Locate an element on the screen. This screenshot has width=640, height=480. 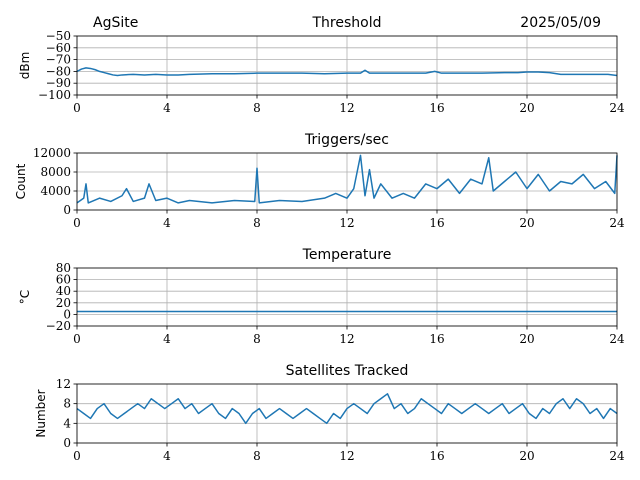
panel-title: Threshold is located at coordinates (347, 23).